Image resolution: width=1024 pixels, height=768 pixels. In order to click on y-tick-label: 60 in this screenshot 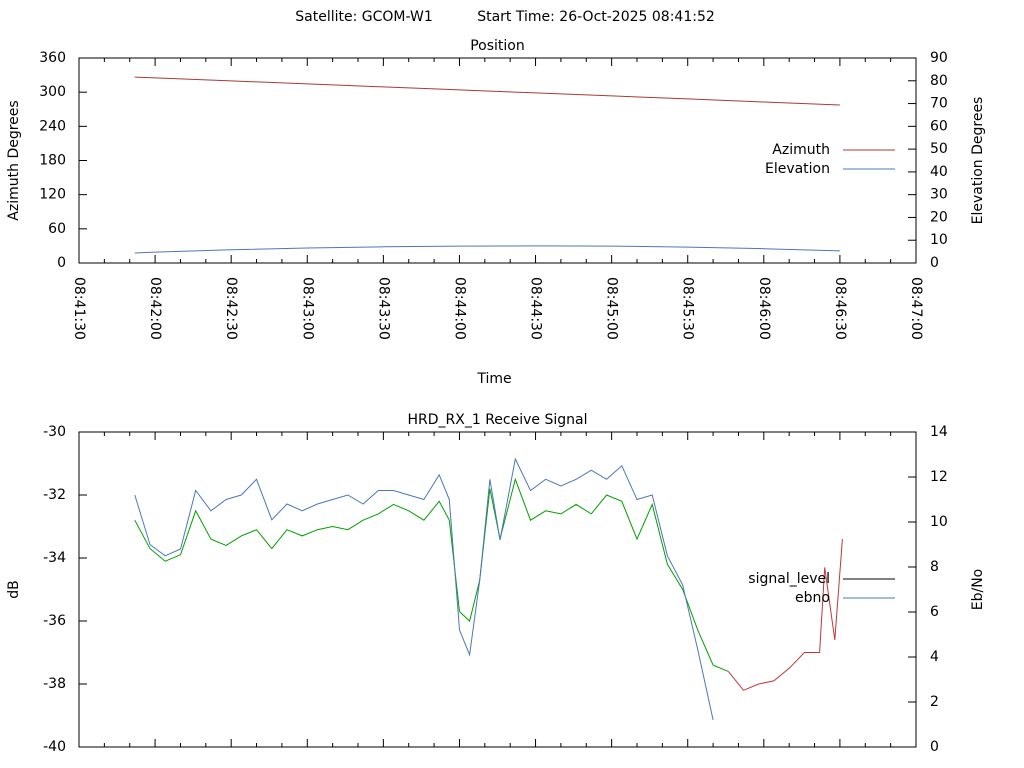, I will do `click(57, 229)`.